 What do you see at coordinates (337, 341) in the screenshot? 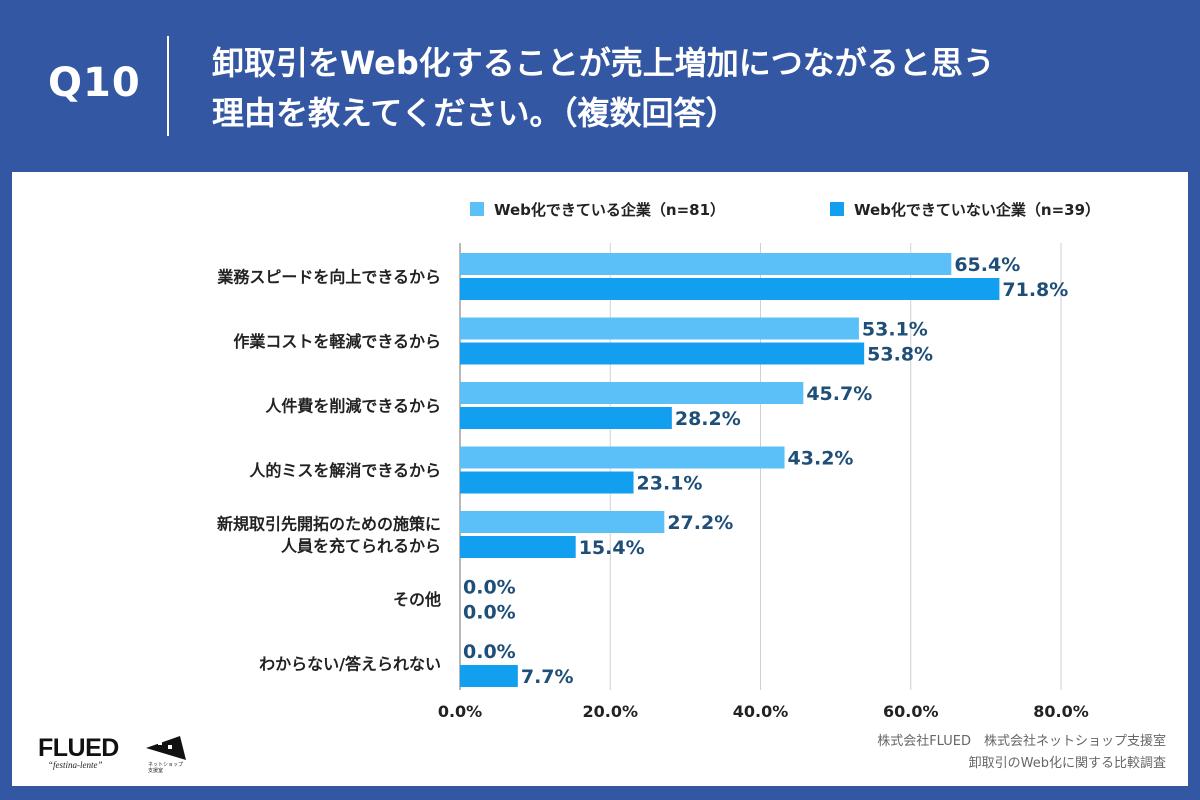
I see `category-label: 作業コストを軽減できるから` at bounding box center [337, 341].